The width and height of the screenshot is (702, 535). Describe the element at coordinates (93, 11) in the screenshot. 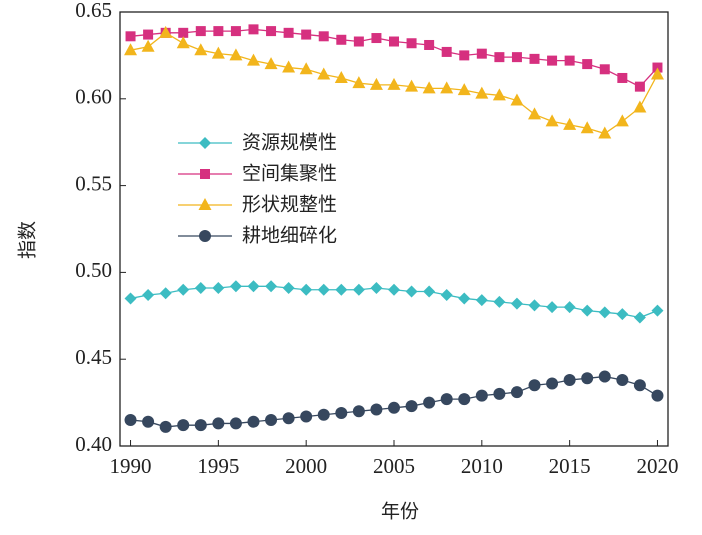

I see `y-tick-label: 0.65` at that location.